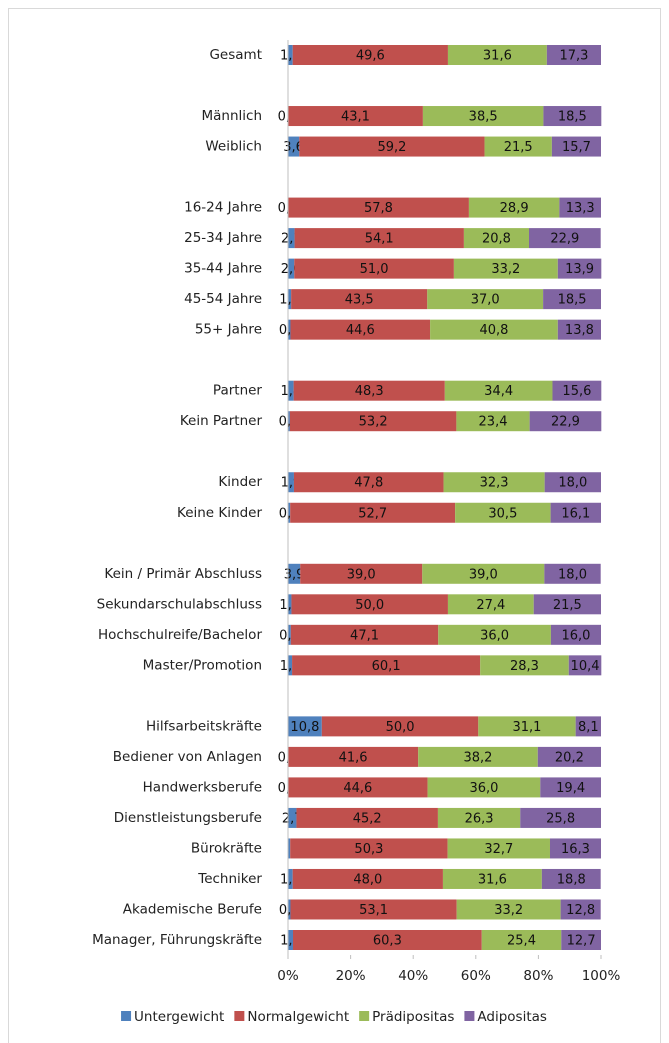  I want to click on category-label: Manager, Führungskräfte, so click(177, 940).